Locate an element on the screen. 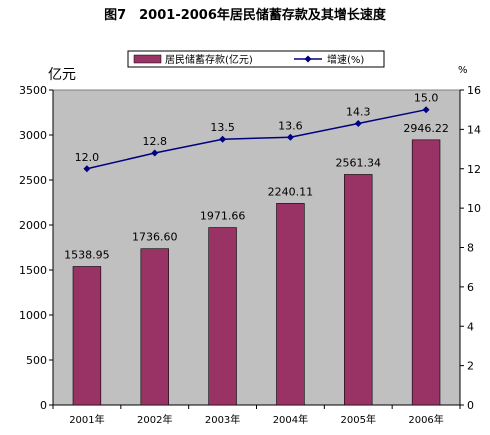 The width and height of the screenshot is (490, 435). legend-line-label: 增速(%) is located at coordinates (345, 59).